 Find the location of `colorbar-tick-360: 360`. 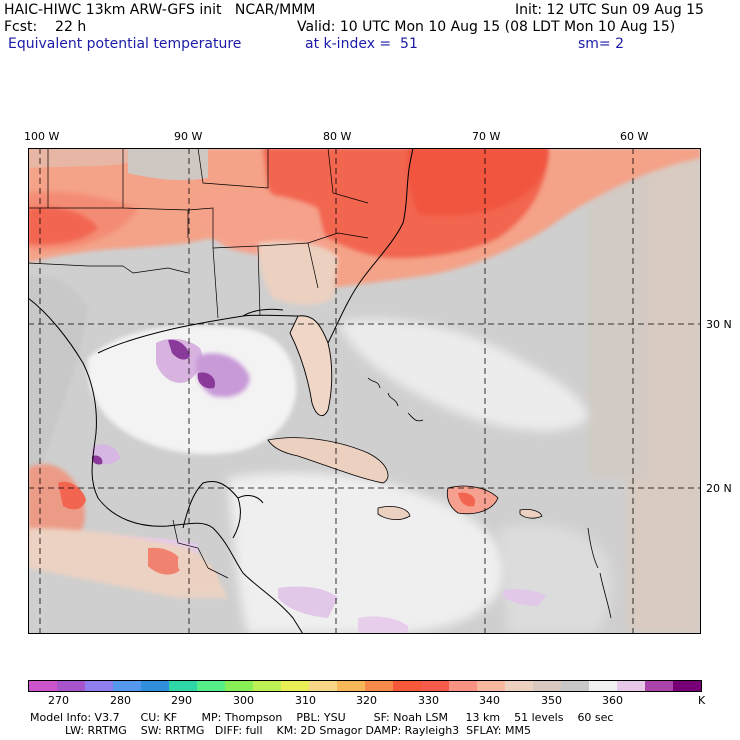

colorbar-tick-360: 360 is located at coordinates (612, 700).